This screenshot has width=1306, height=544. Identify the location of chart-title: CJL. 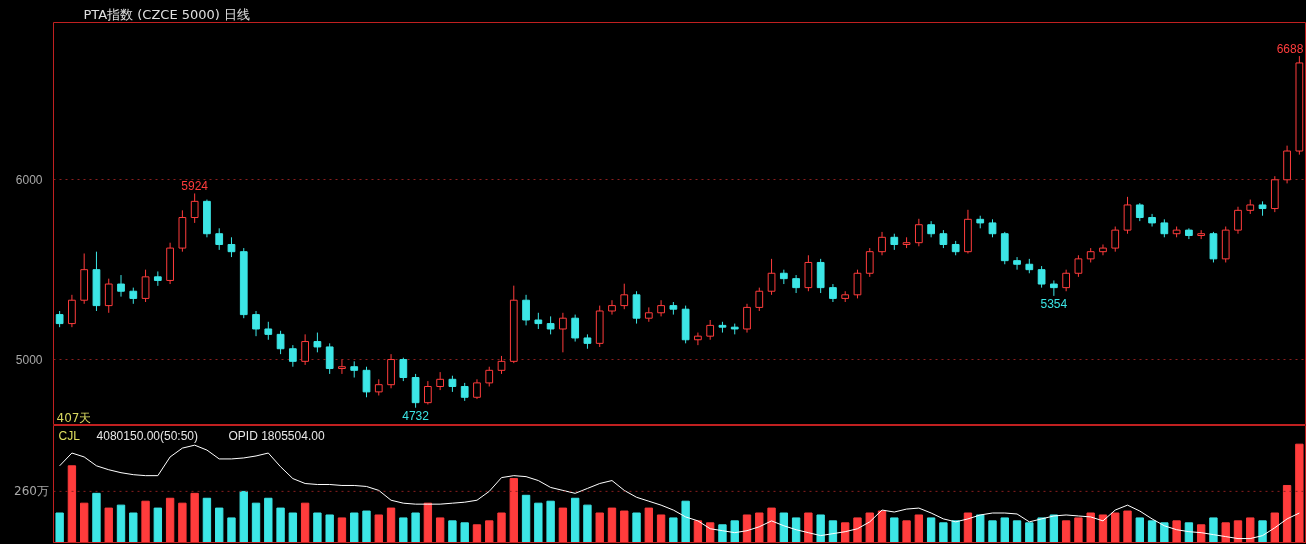
(69, 435).